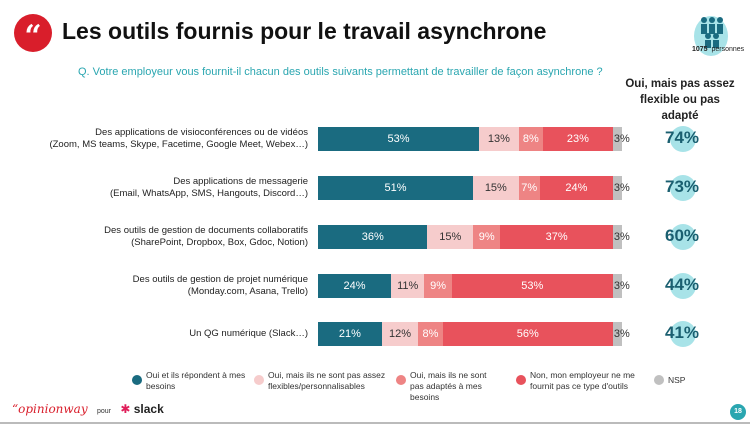 The width and height of the screenshot is (750, 424). Describe the element at coordinates (375, 423) in the screenshot. I see `divider` at that location.